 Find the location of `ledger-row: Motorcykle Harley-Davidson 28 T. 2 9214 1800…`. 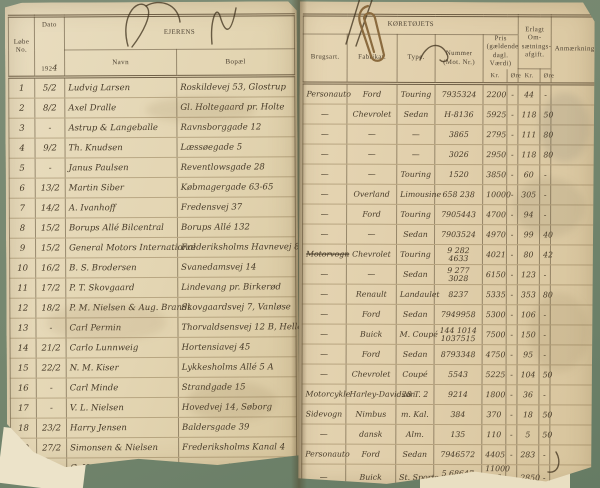

ledger-row: Motorcykle Harley-Davidson 28 T. 2 9214 1800… is located at coordinates (448, 394).